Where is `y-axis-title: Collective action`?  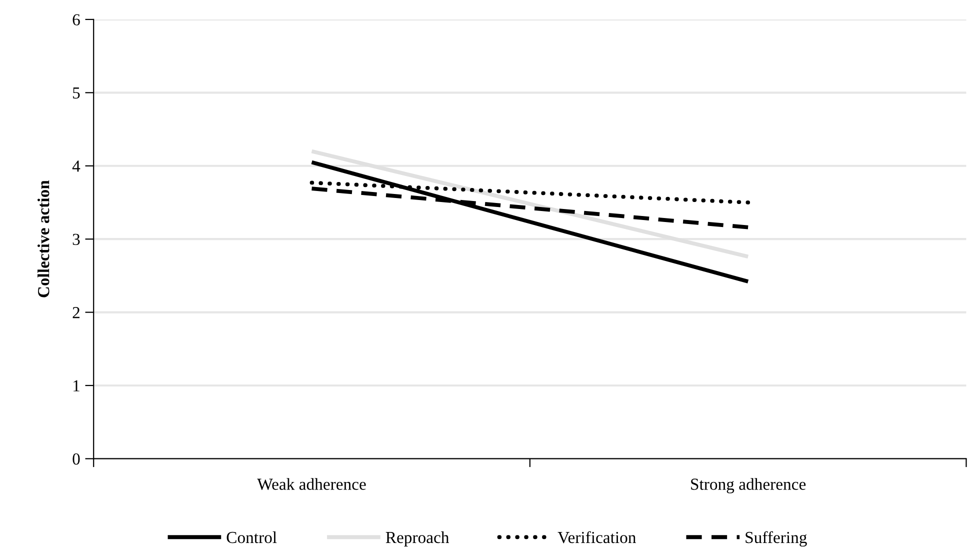 y-axis-title: Collective action is located at coordinates (44, 239).